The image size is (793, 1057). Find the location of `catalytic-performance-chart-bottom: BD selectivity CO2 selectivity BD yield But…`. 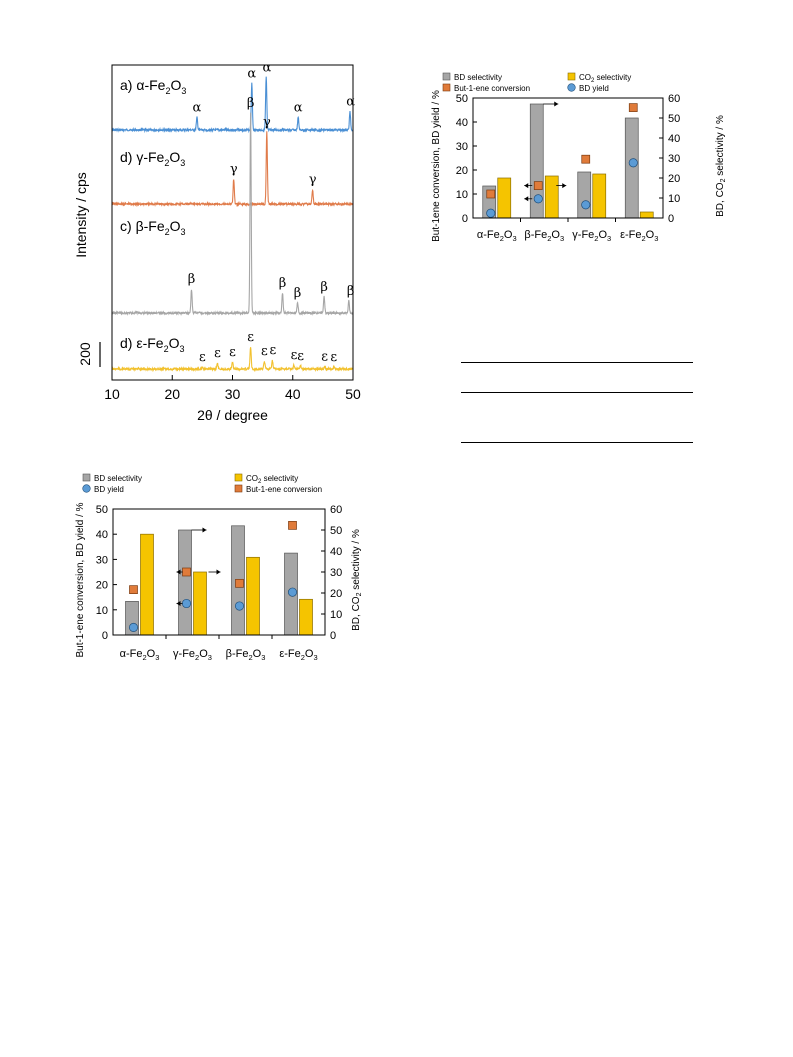

catalytic-performance-chart-bottom: BD selectivity CO2 selectivity BD yield But… is located at coordinates (219, 567).